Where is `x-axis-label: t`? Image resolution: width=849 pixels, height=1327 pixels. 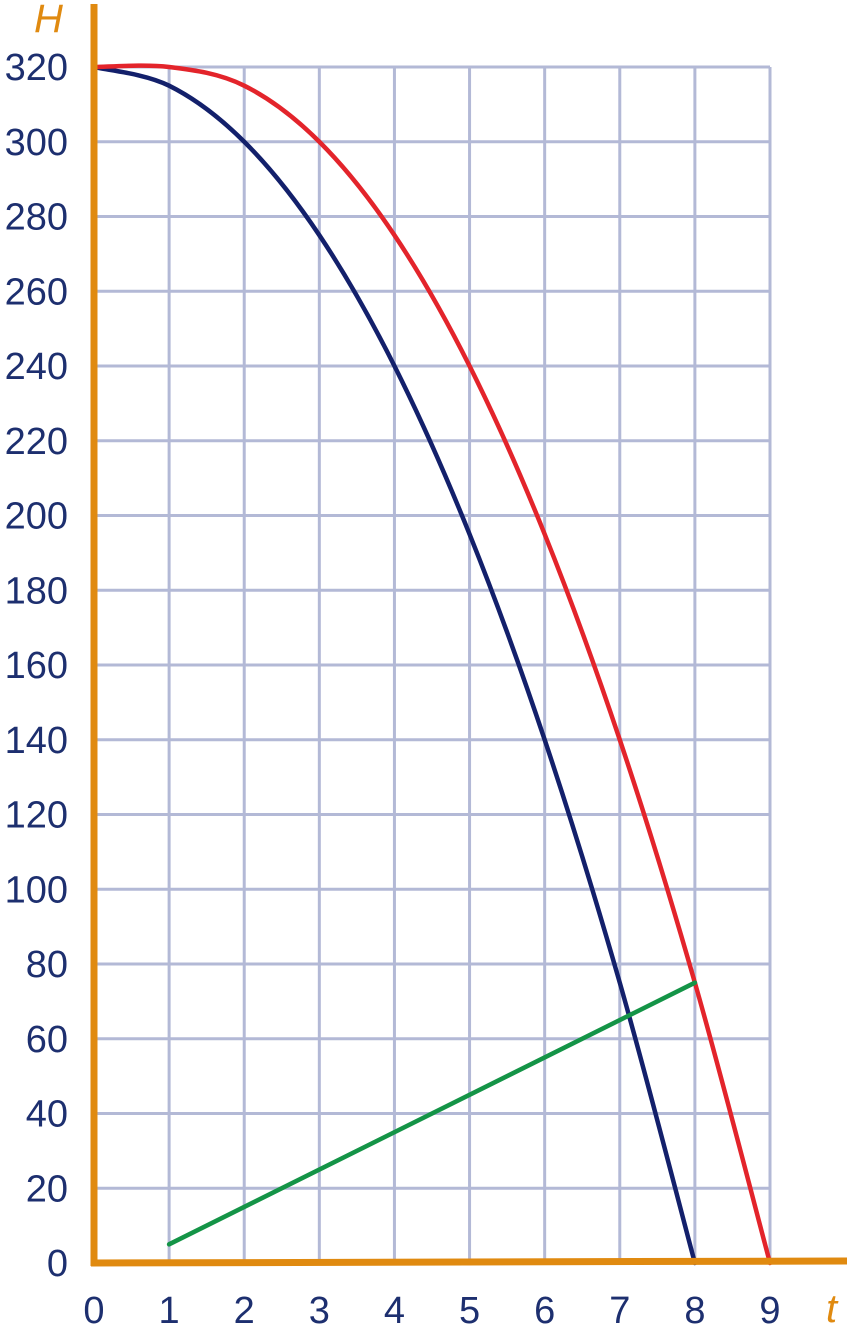
x-axis-label: t is located at coordinates (832, 1307).